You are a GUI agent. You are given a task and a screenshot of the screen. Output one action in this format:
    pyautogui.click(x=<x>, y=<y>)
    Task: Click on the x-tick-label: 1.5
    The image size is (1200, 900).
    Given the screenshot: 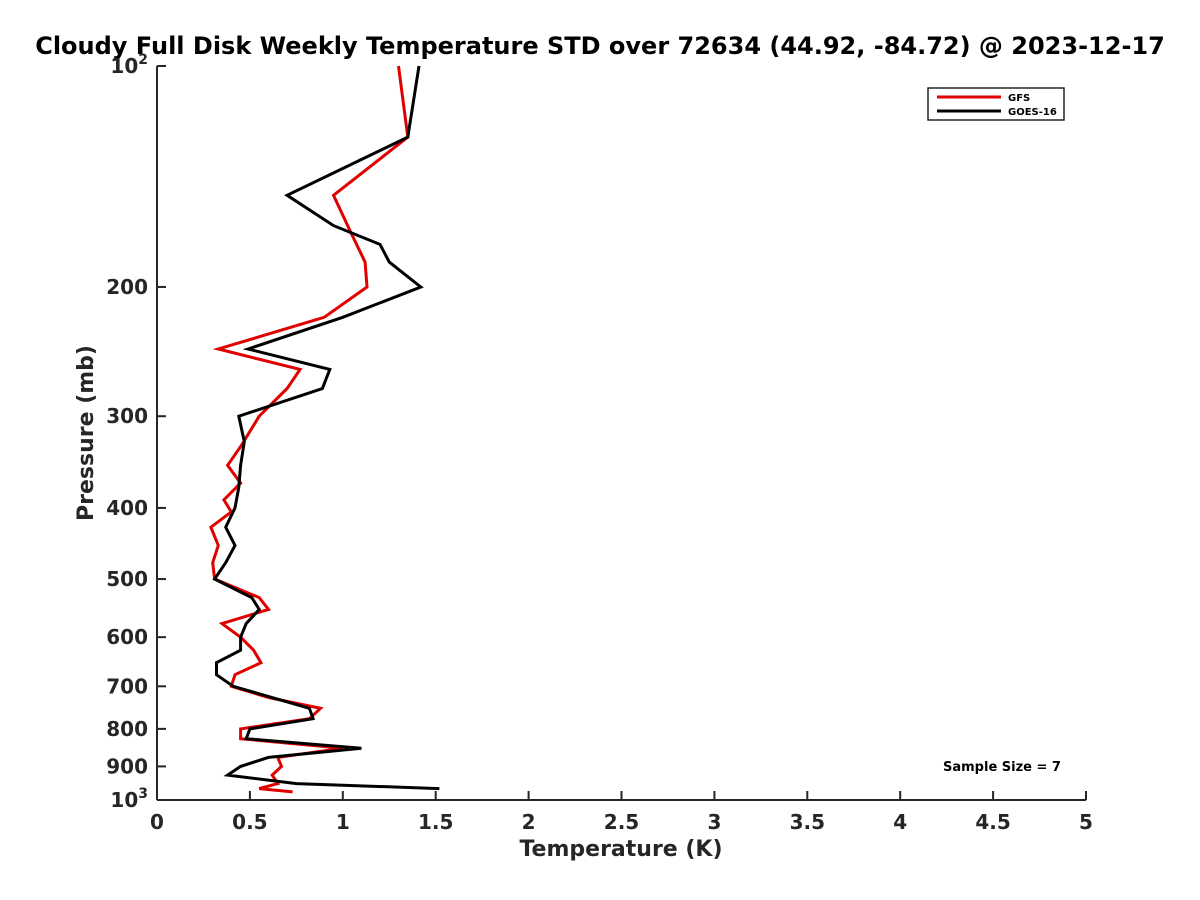 What is the action you would take?
    pyautogui.click(x=435, y=822)
    